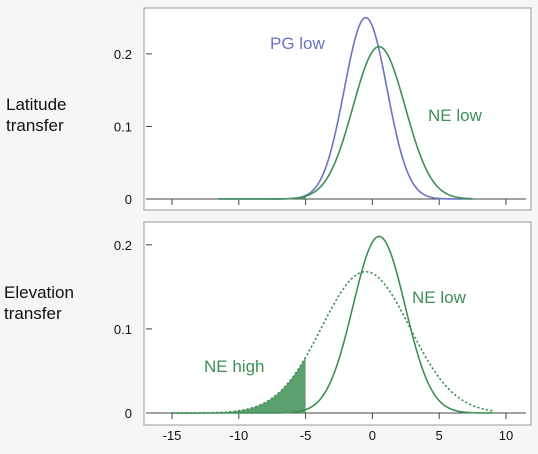  What do you see at coordinates (39, 292) in the screenshot?
I see `row-label-line-1: Elevation` at bounding box center [39, 292].